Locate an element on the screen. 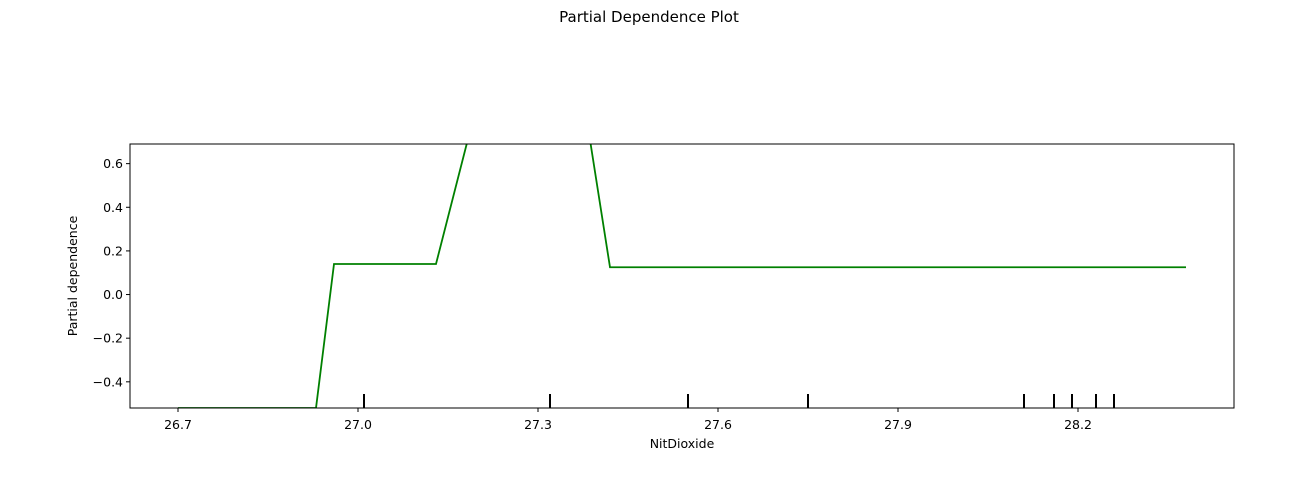  x-tick-label: 27.9 is located at coordinates (898, 424).